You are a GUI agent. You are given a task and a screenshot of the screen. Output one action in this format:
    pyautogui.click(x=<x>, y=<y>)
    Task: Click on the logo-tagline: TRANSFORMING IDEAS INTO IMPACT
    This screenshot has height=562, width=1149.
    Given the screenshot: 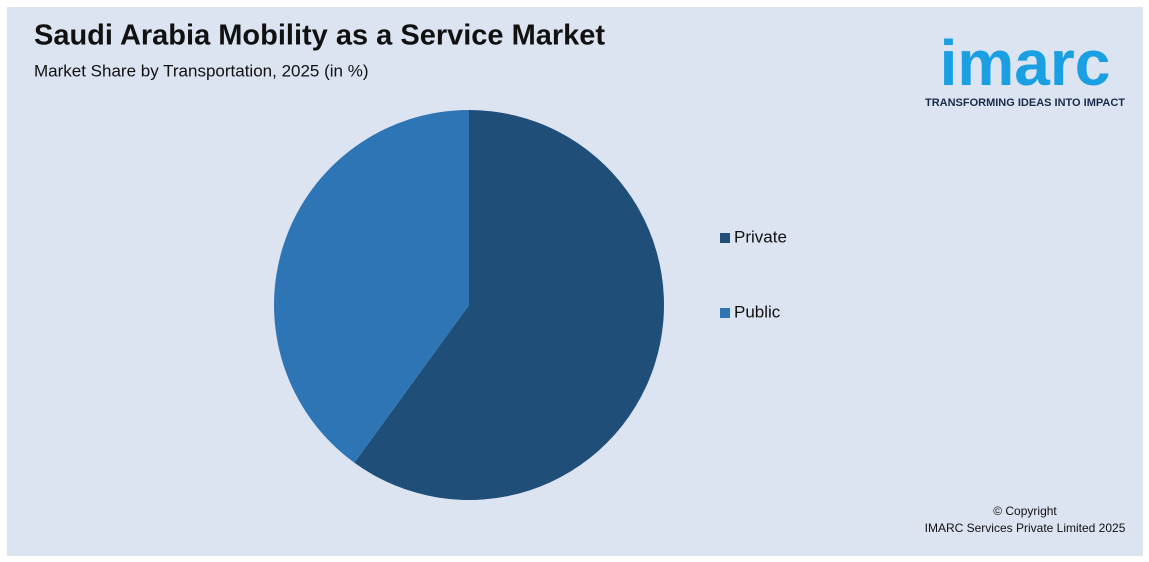 What is the action you would take?
    pyautogui.click(x=1025, y=103)
    